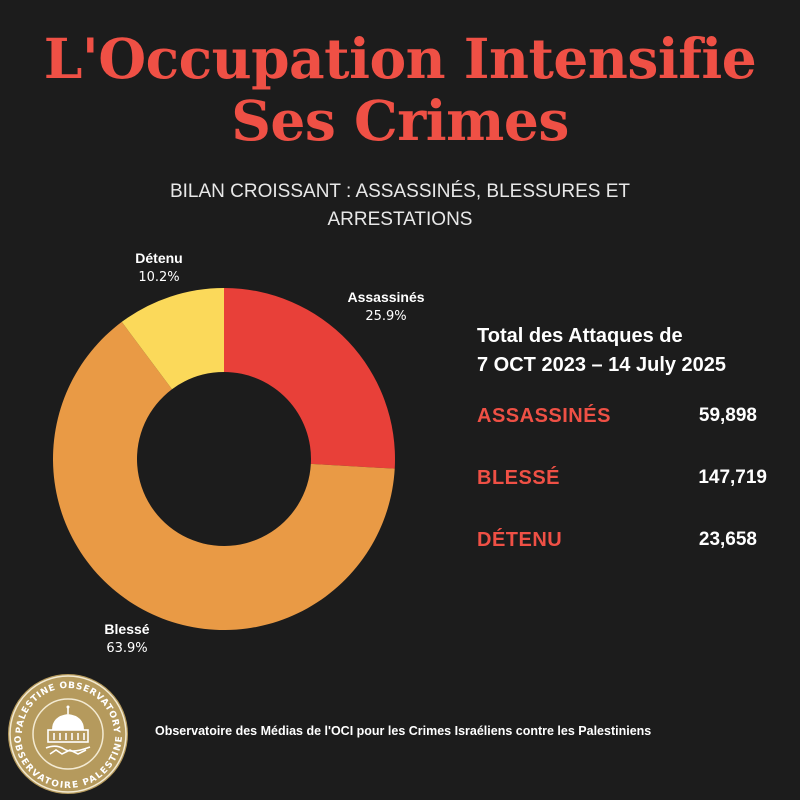 Image resolution: width=800 pixels, height=800 pixels. I want to click on slice-percent-label: 25.9%, so click(385, 316).